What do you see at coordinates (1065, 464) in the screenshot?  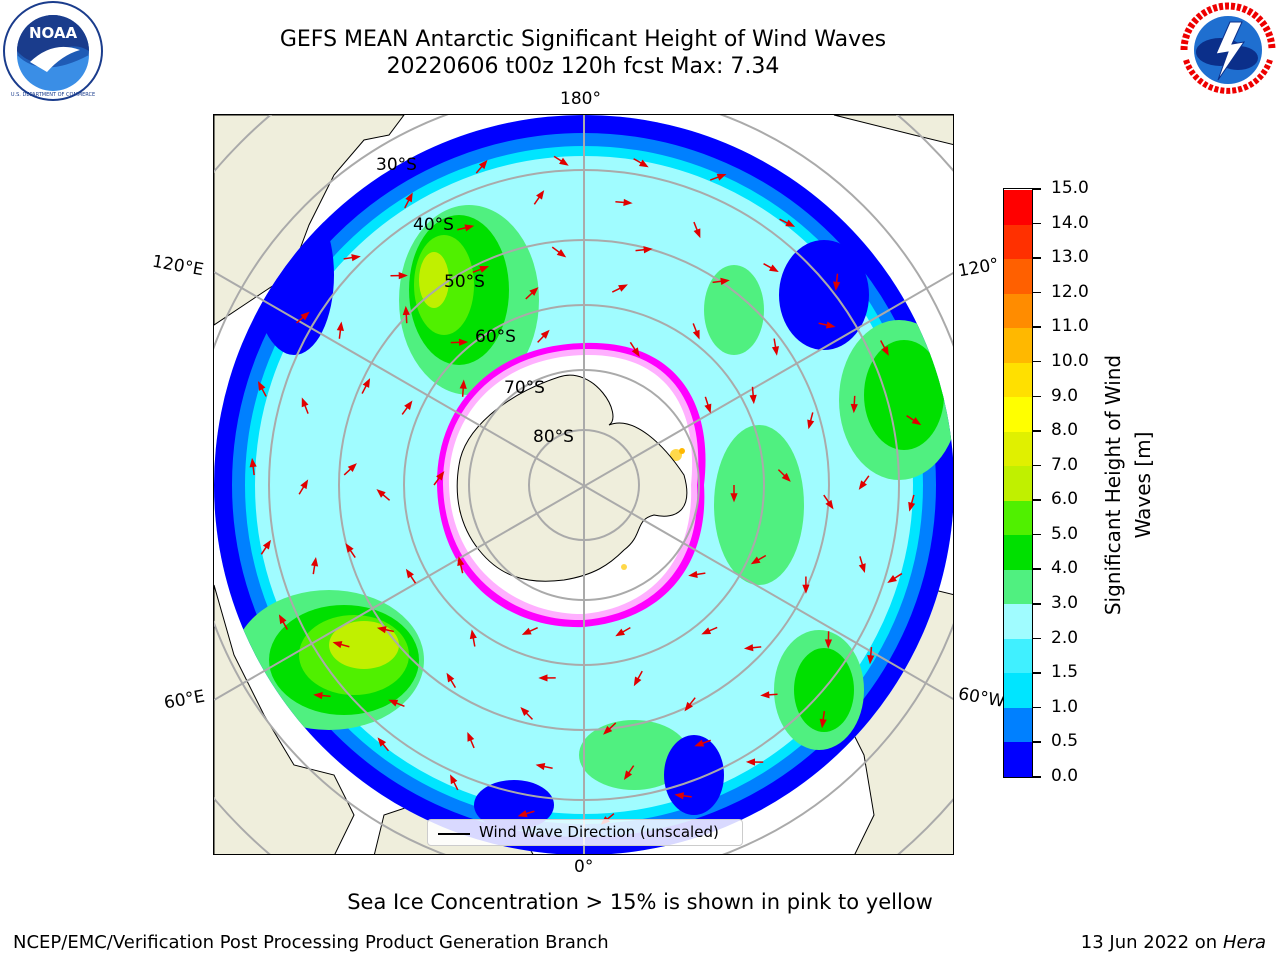 I see `colorbar-tick-label: 7.0` at bounding box center [1065, 464].